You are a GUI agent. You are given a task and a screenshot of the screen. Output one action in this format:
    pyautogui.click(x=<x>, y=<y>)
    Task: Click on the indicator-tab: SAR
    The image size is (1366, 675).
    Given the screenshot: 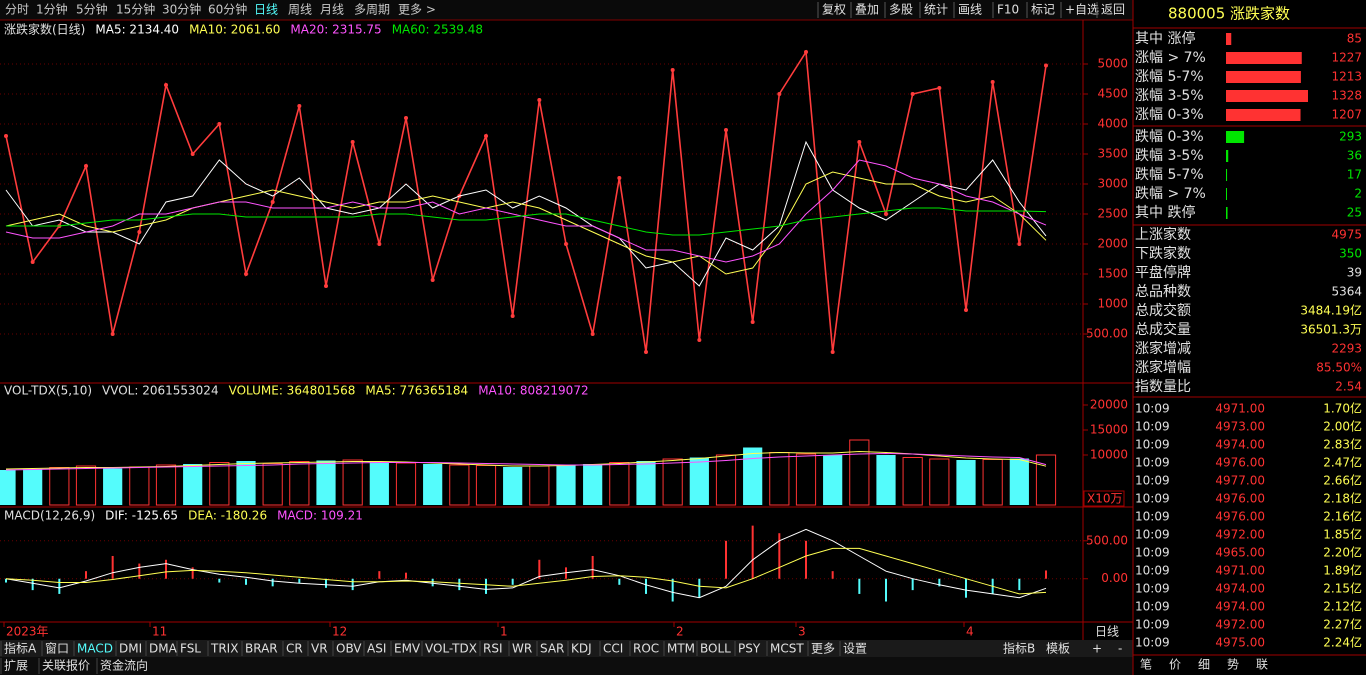 What is the action you would take?
    pyautogui.click(x=552, y=649)
    